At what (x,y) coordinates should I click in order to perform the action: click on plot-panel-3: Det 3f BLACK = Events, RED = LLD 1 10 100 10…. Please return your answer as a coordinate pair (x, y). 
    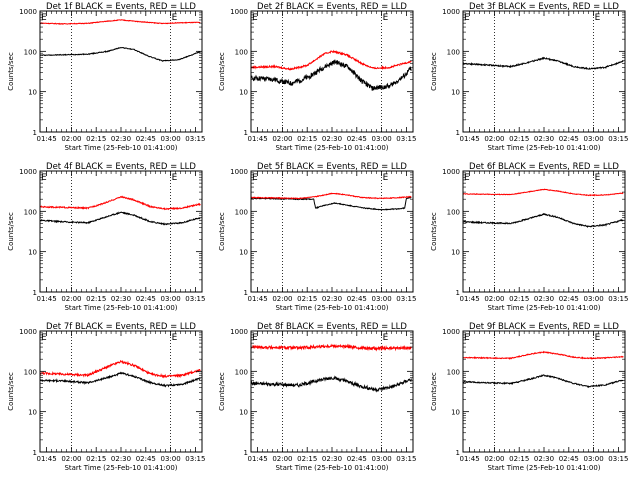
    Looking at the image, I should click on (529, 77).